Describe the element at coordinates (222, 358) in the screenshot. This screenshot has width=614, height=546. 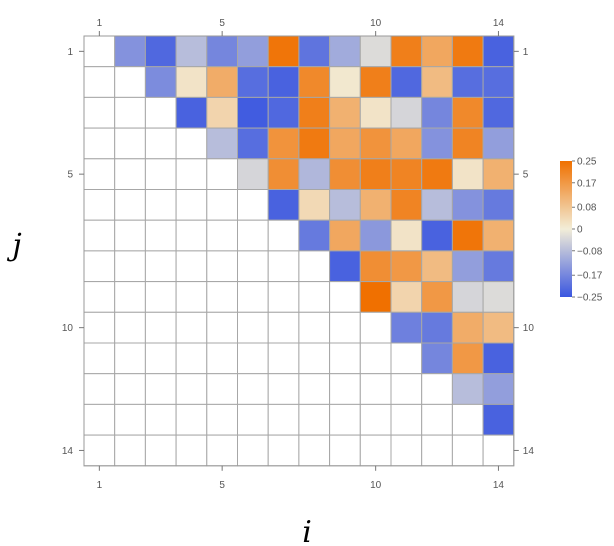
I see `heatmap-cell-i5-j11` at that location.